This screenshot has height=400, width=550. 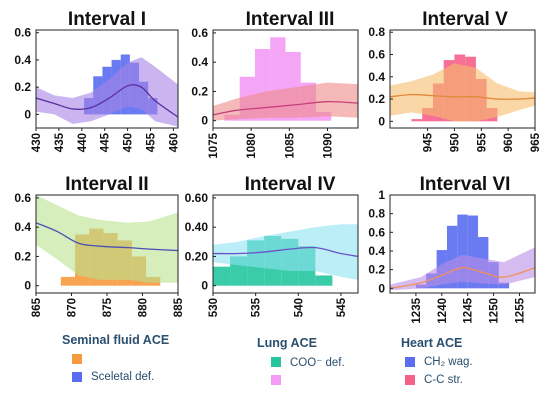 What do you see at coordinates (520, 310) in the screenshot?
I see `x-tick-label: 1255` at bounding box center [520, 310].